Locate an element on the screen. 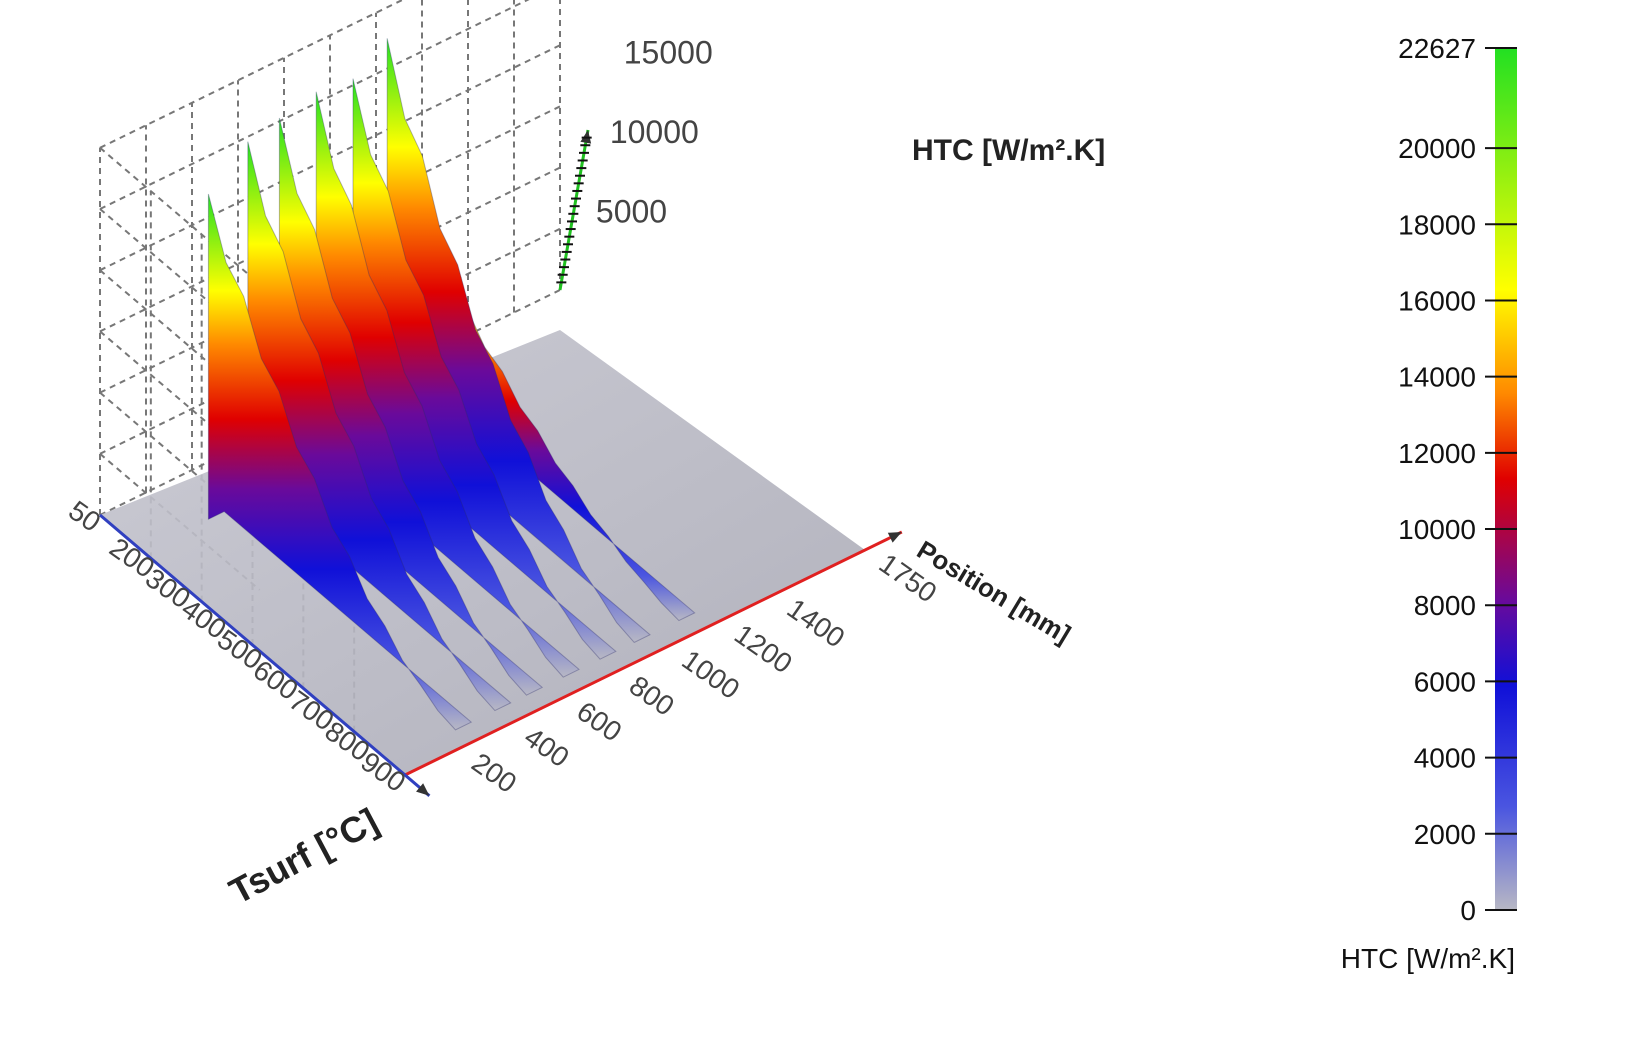 This screenshot has height=1053, width=1650. colorbar-tick-label: 12000 is located at coordinates (1437, 453).